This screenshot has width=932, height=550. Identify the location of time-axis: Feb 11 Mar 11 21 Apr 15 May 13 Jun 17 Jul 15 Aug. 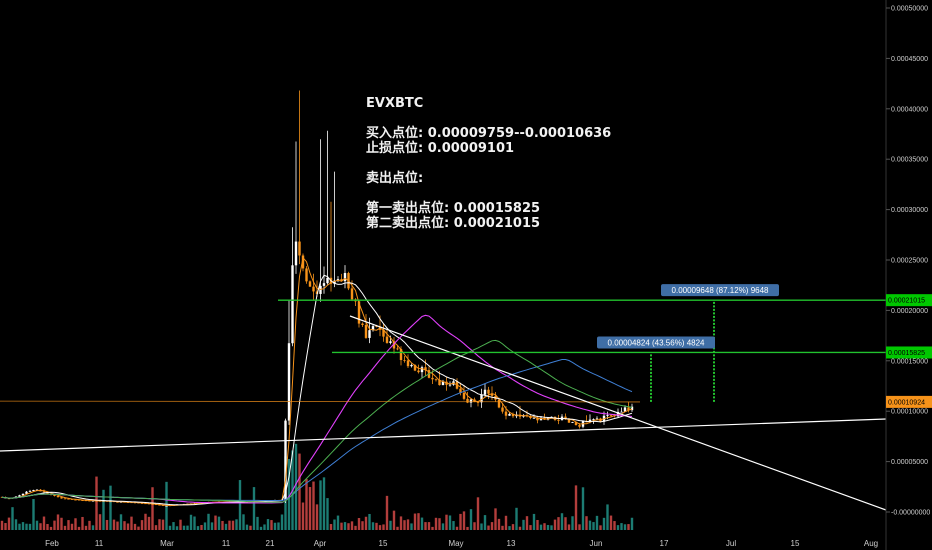
(461, 543).